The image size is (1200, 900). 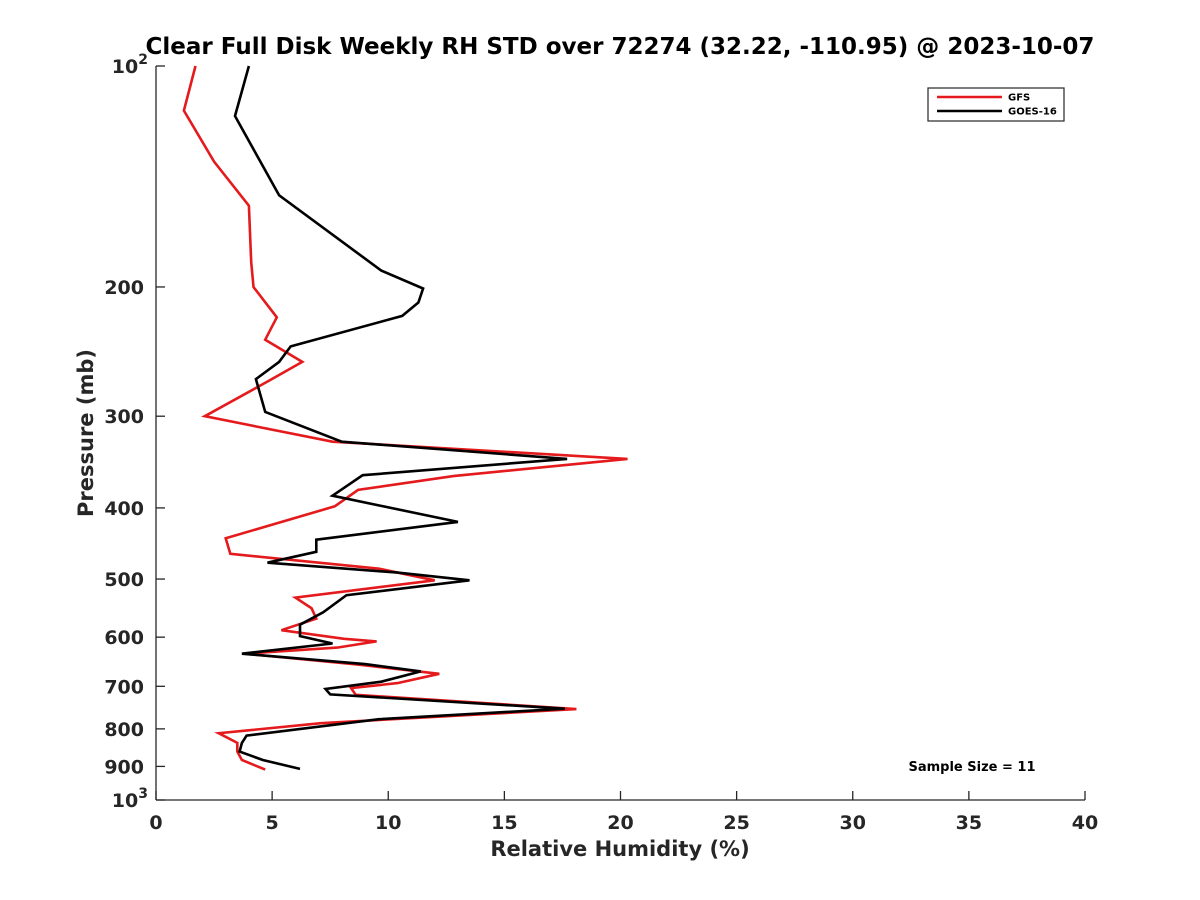 I want to click on y-tick-label: 10², so click(x=130, y=65).